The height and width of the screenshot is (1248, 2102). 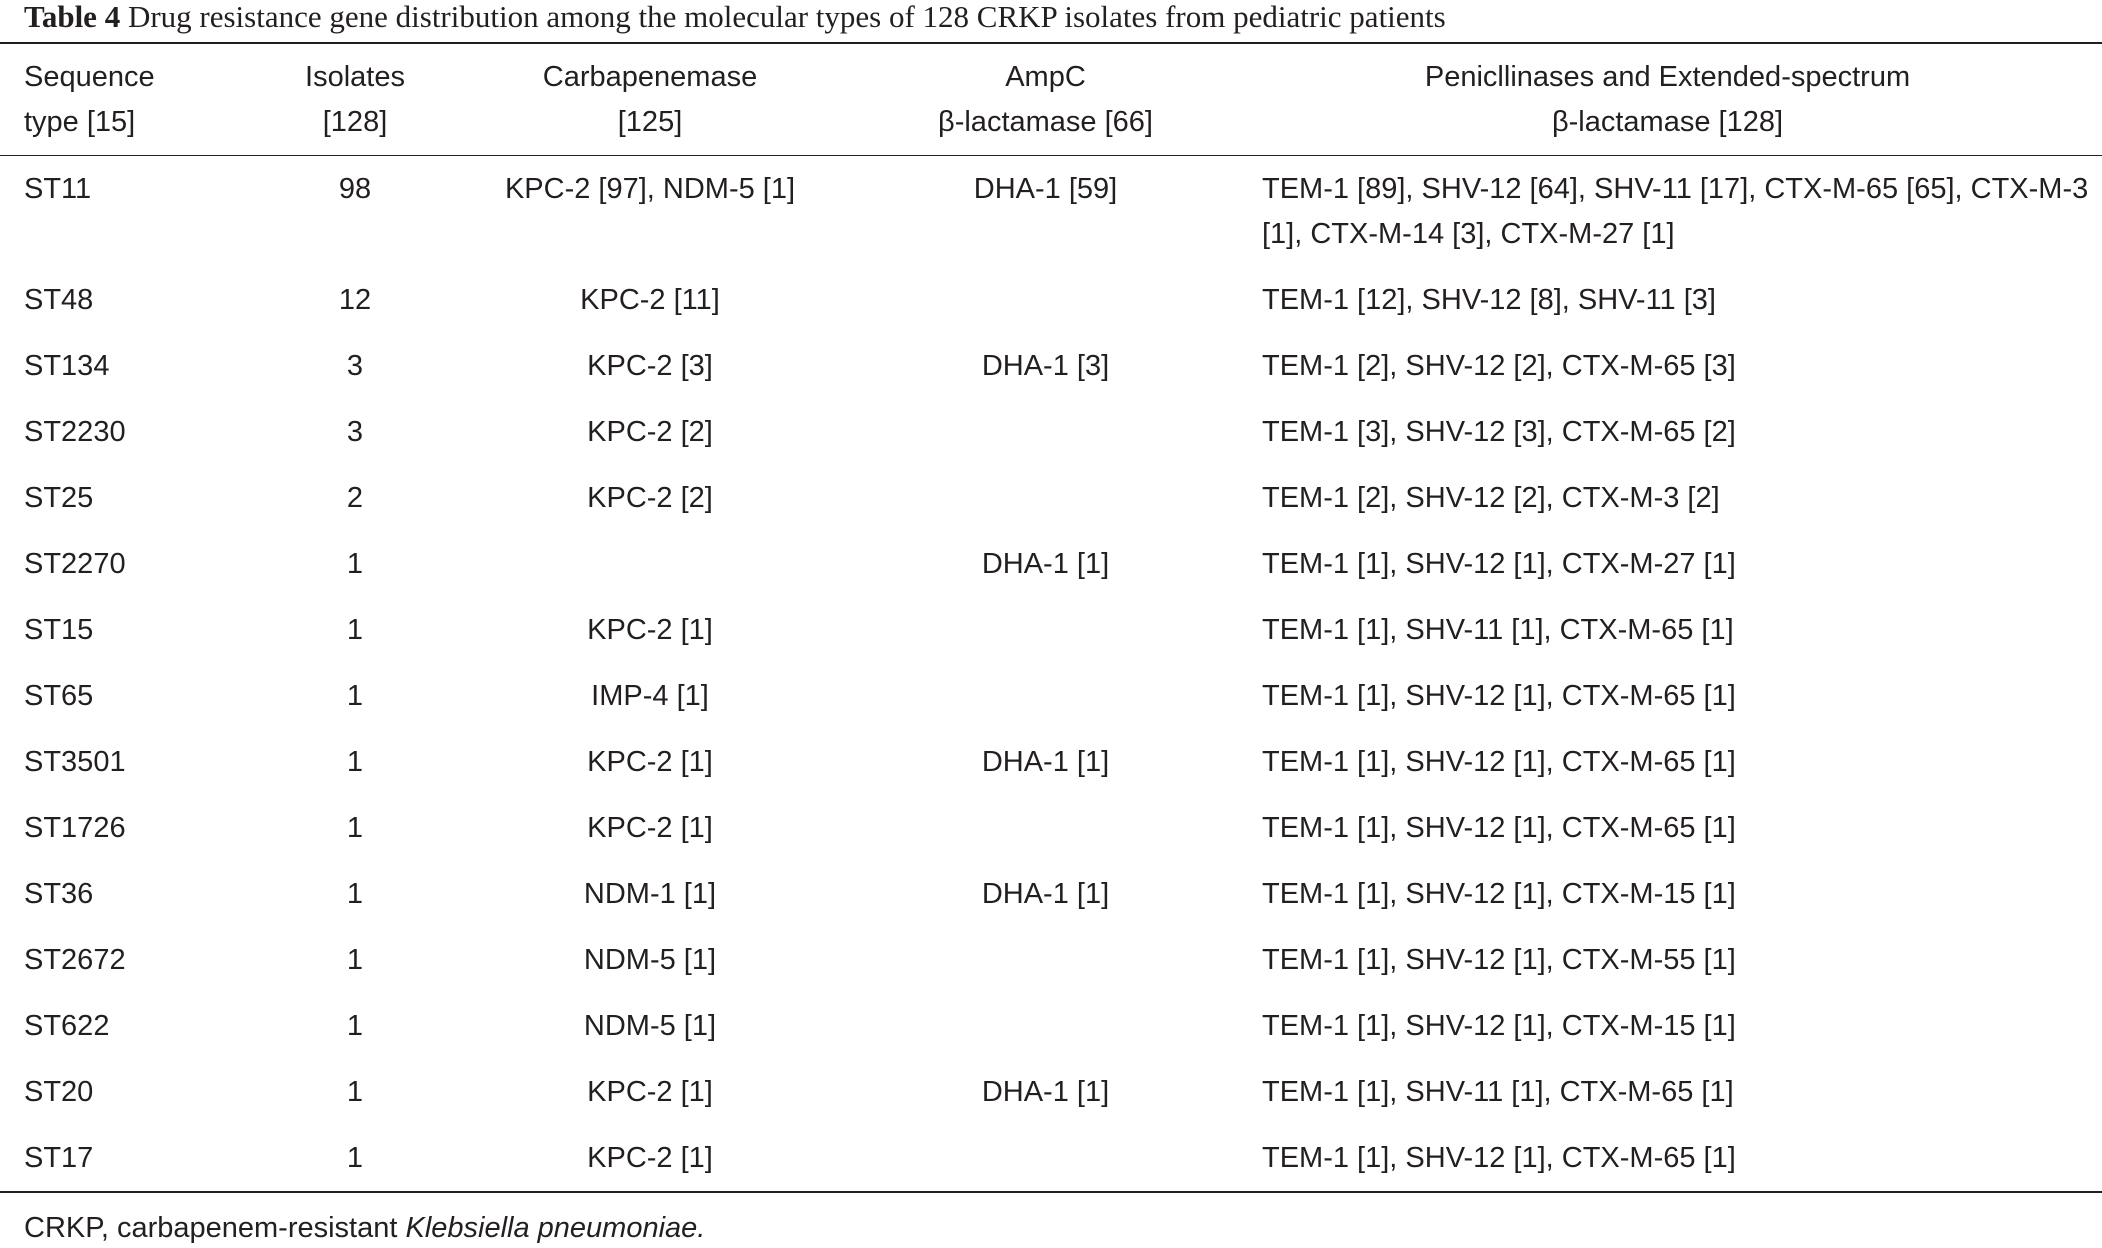 I want to click on table-cell: DHA-1 [59], so click(x=1045, y=188).